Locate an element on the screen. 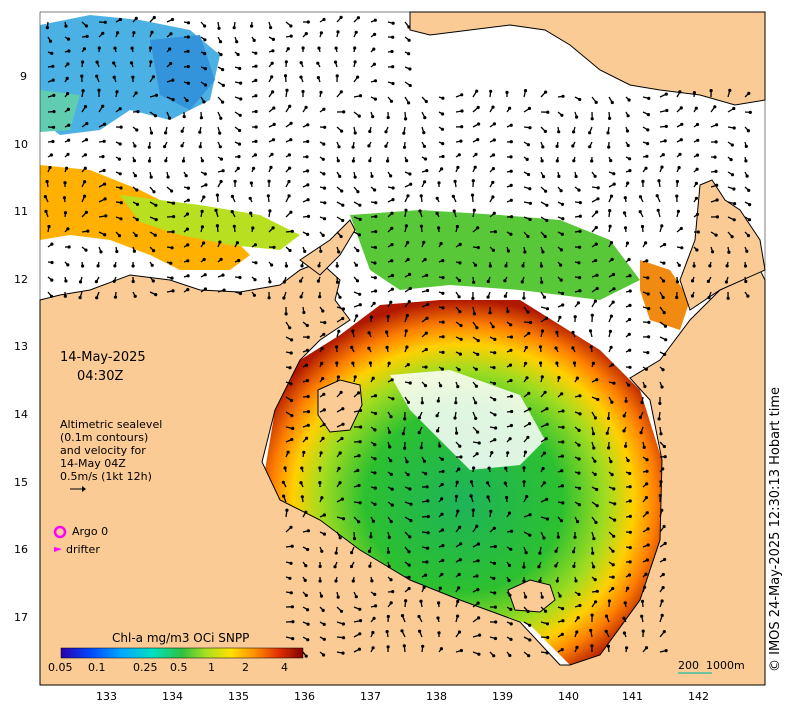 Image resolution: width=792 pixels, height=716 pixels. chl-west-band-inner is located at coordinates (210, 222).